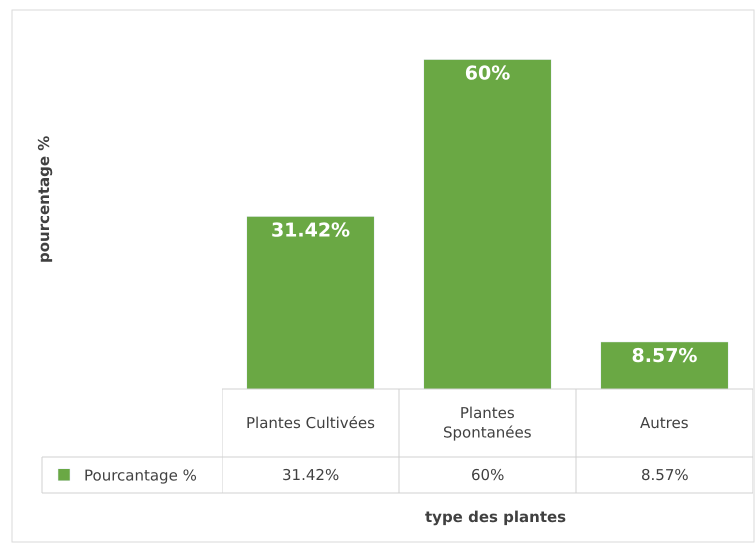 The image size is (755, 544). I want to click on text: 31.42%, so click(310, 230).